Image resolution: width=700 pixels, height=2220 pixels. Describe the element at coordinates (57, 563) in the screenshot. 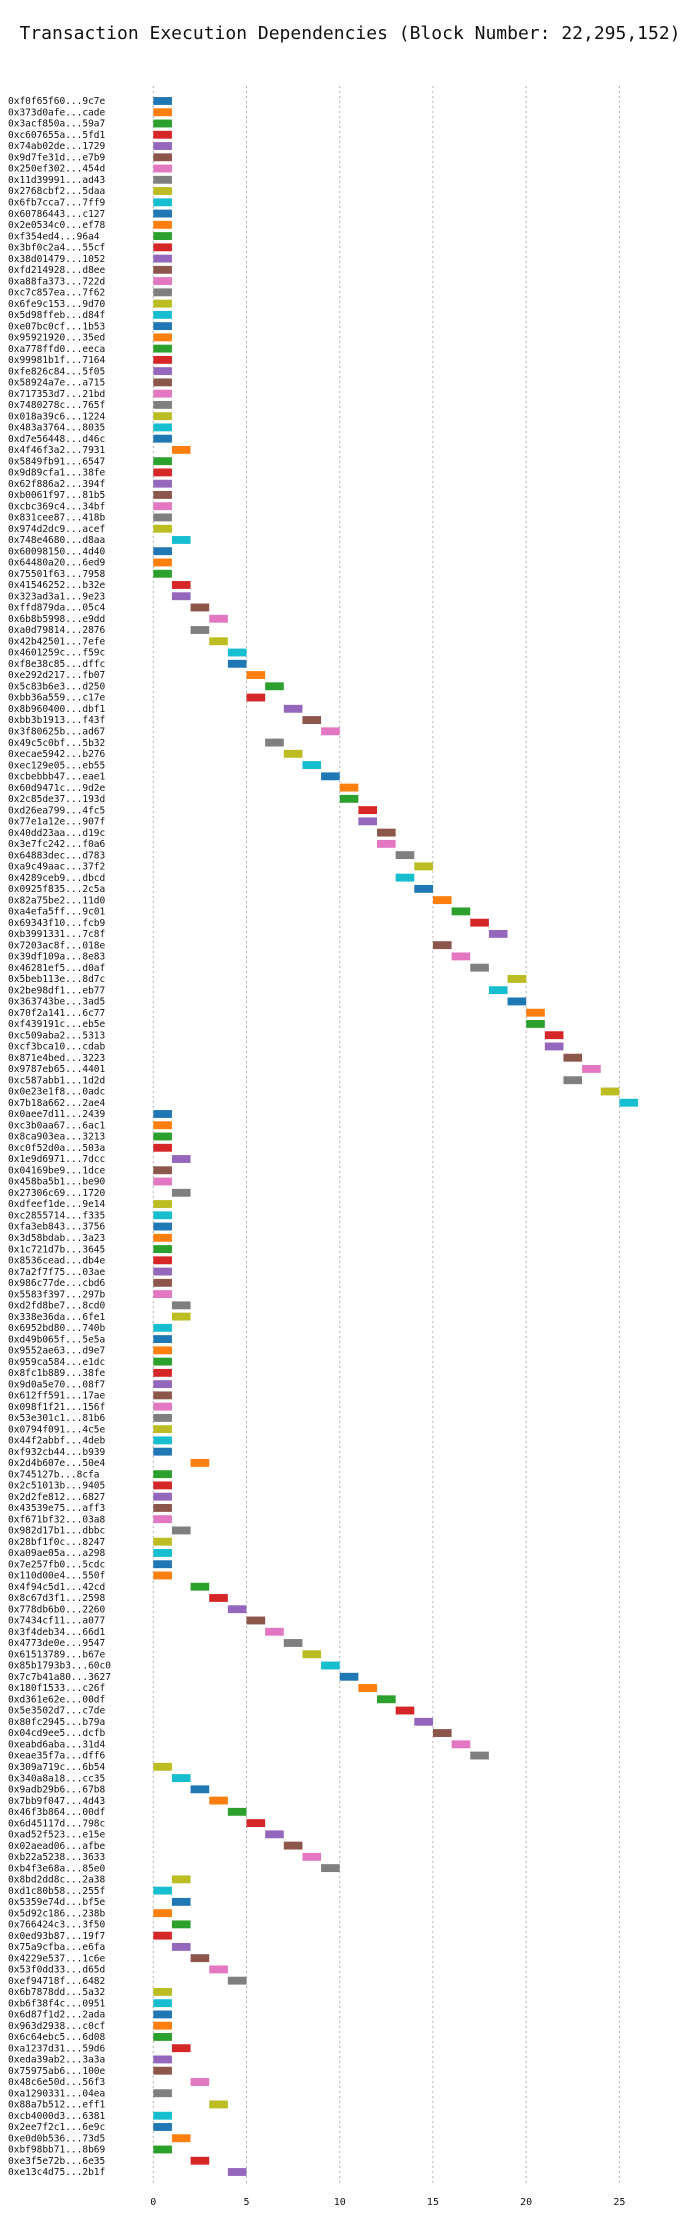

I see `y-tick-label: 0x64480a20...6ed9` at that location.